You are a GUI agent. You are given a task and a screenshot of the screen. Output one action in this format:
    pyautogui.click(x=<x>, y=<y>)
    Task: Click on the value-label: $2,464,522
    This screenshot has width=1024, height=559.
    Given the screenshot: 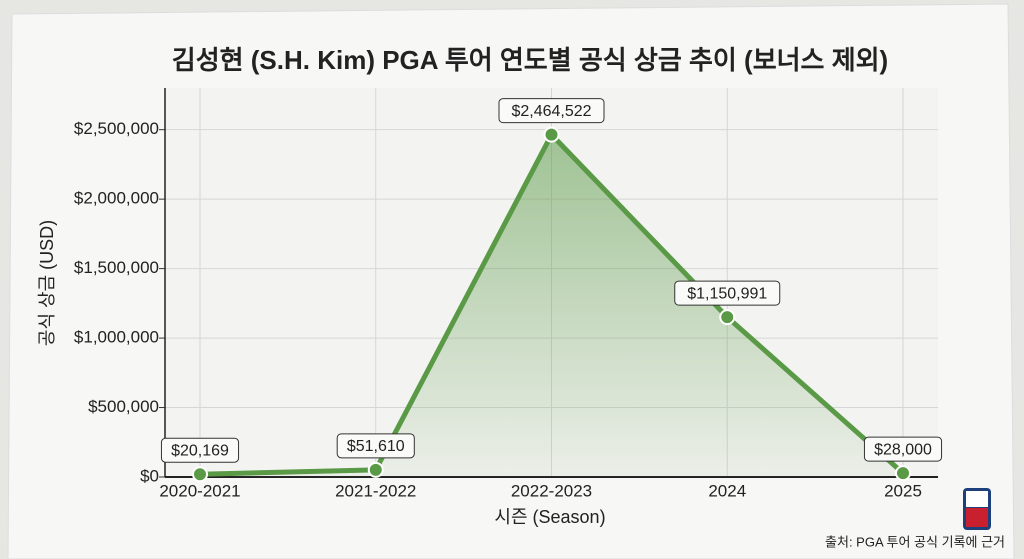 What is the action you would take?
    pyautogui.click(x=551, y=111)
    